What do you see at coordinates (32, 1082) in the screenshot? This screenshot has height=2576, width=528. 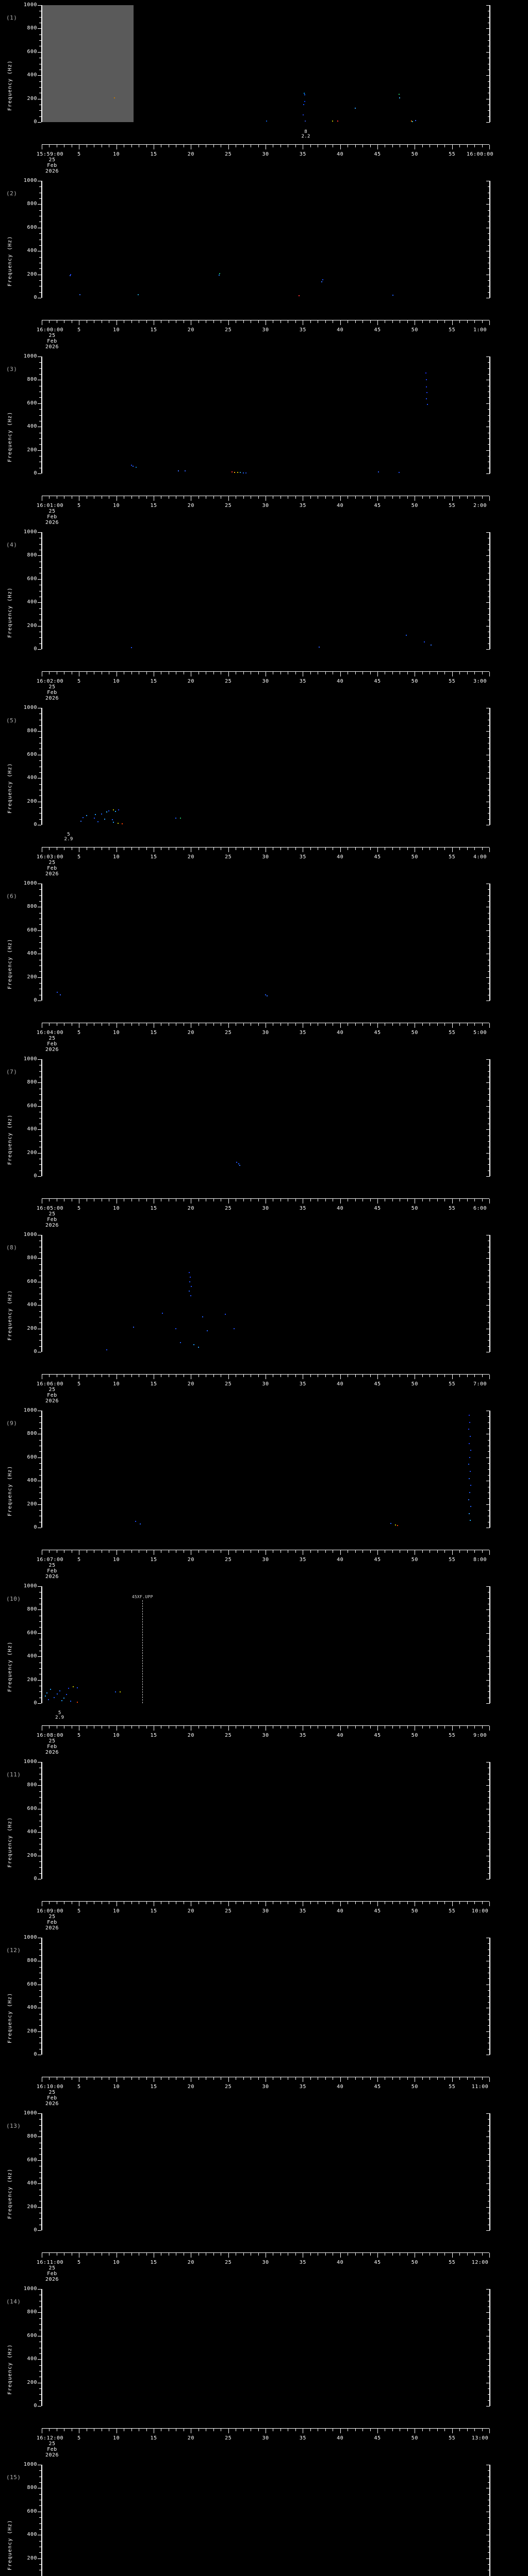 I see `y-axis-tick-label: 800` at bounding box center [32, 1082].